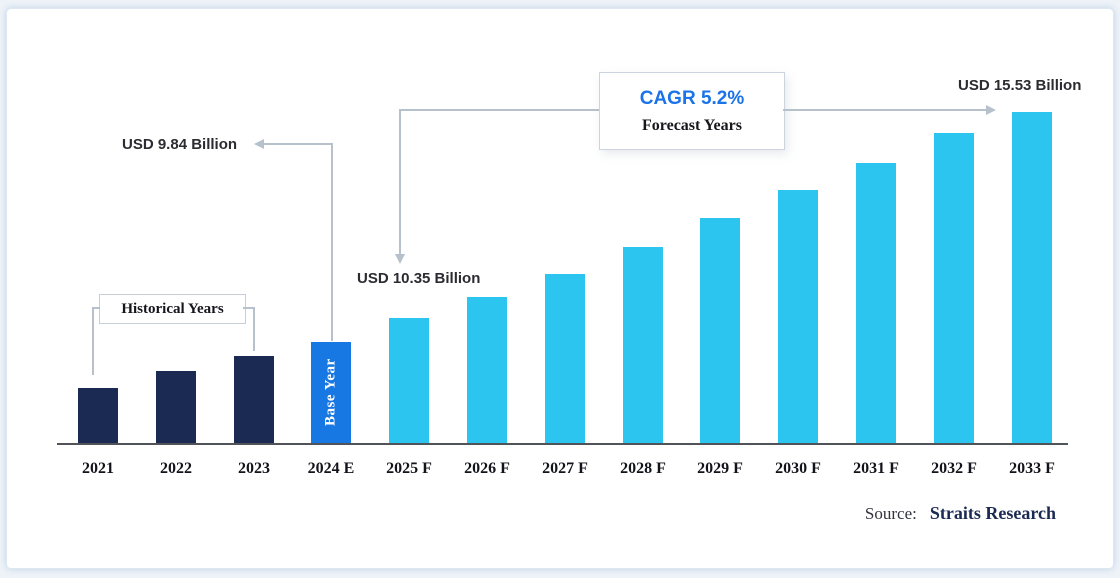 This screenshot has width=1120, height=578. Describe the element at coordinates (565, 358) in the screenshot. I see `bar-2027-f` at that location.